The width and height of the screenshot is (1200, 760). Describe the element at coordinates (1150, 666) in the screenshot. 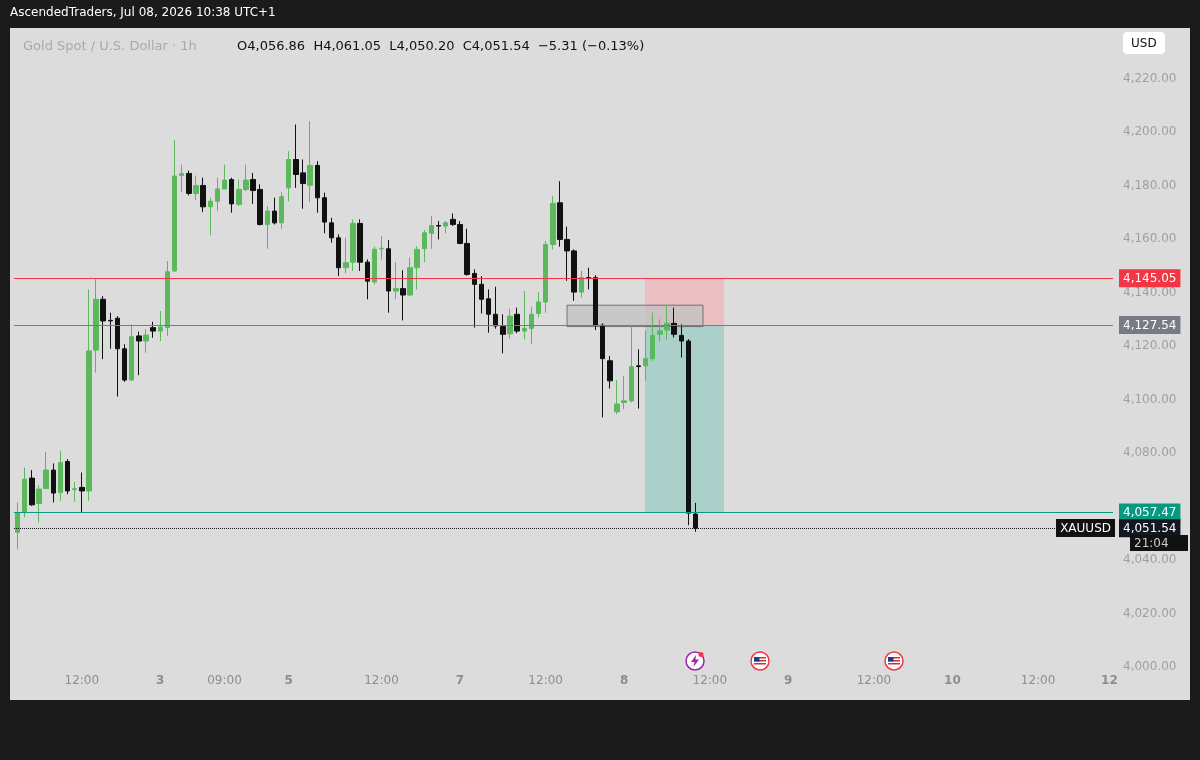

I see `y-tick-label: 4,000.00` at that location.